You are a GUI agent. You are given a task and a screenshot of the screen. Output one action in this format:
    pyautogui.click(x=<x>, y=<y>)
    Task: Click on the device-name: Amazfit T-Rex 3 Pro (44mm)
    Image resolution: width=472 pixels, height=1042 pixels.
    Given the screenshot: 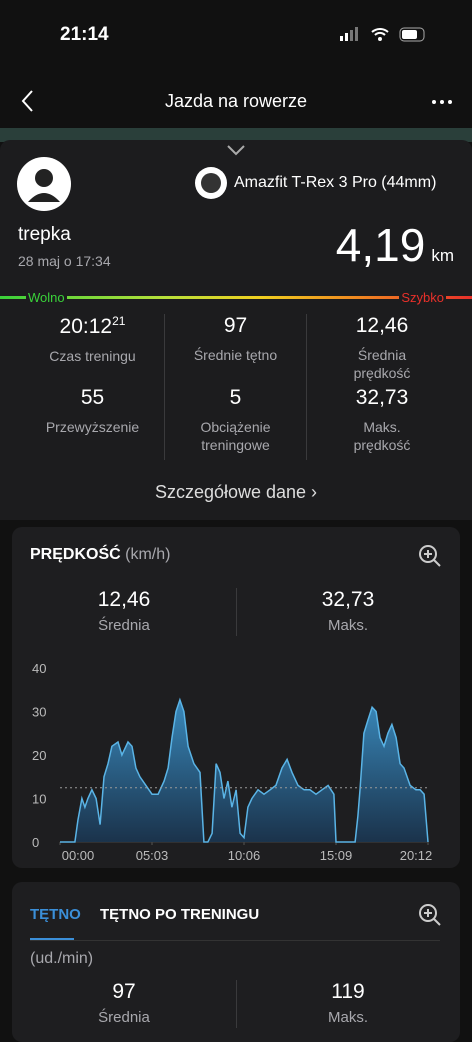 What is the action you would take?
    pyautogui.click(x=335, y=182)
    